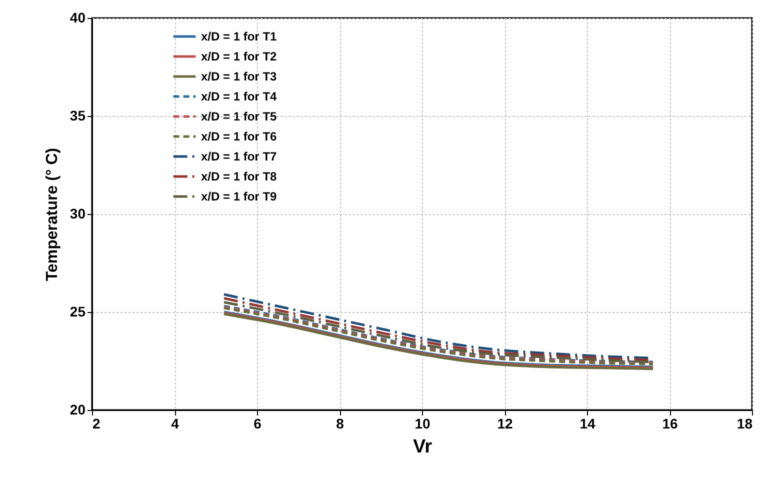 The height and width of the screenshot is (480, 767). Describe the element at coordinates (78, 214) in the screenshot. I see `y-tick-label: 30` at that location.